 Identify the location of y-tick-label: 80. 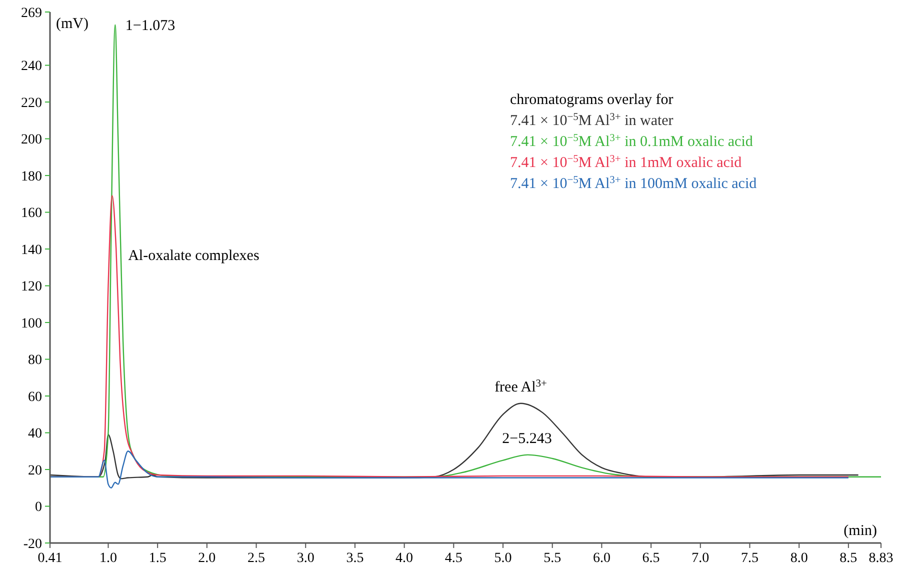
(35, 360).